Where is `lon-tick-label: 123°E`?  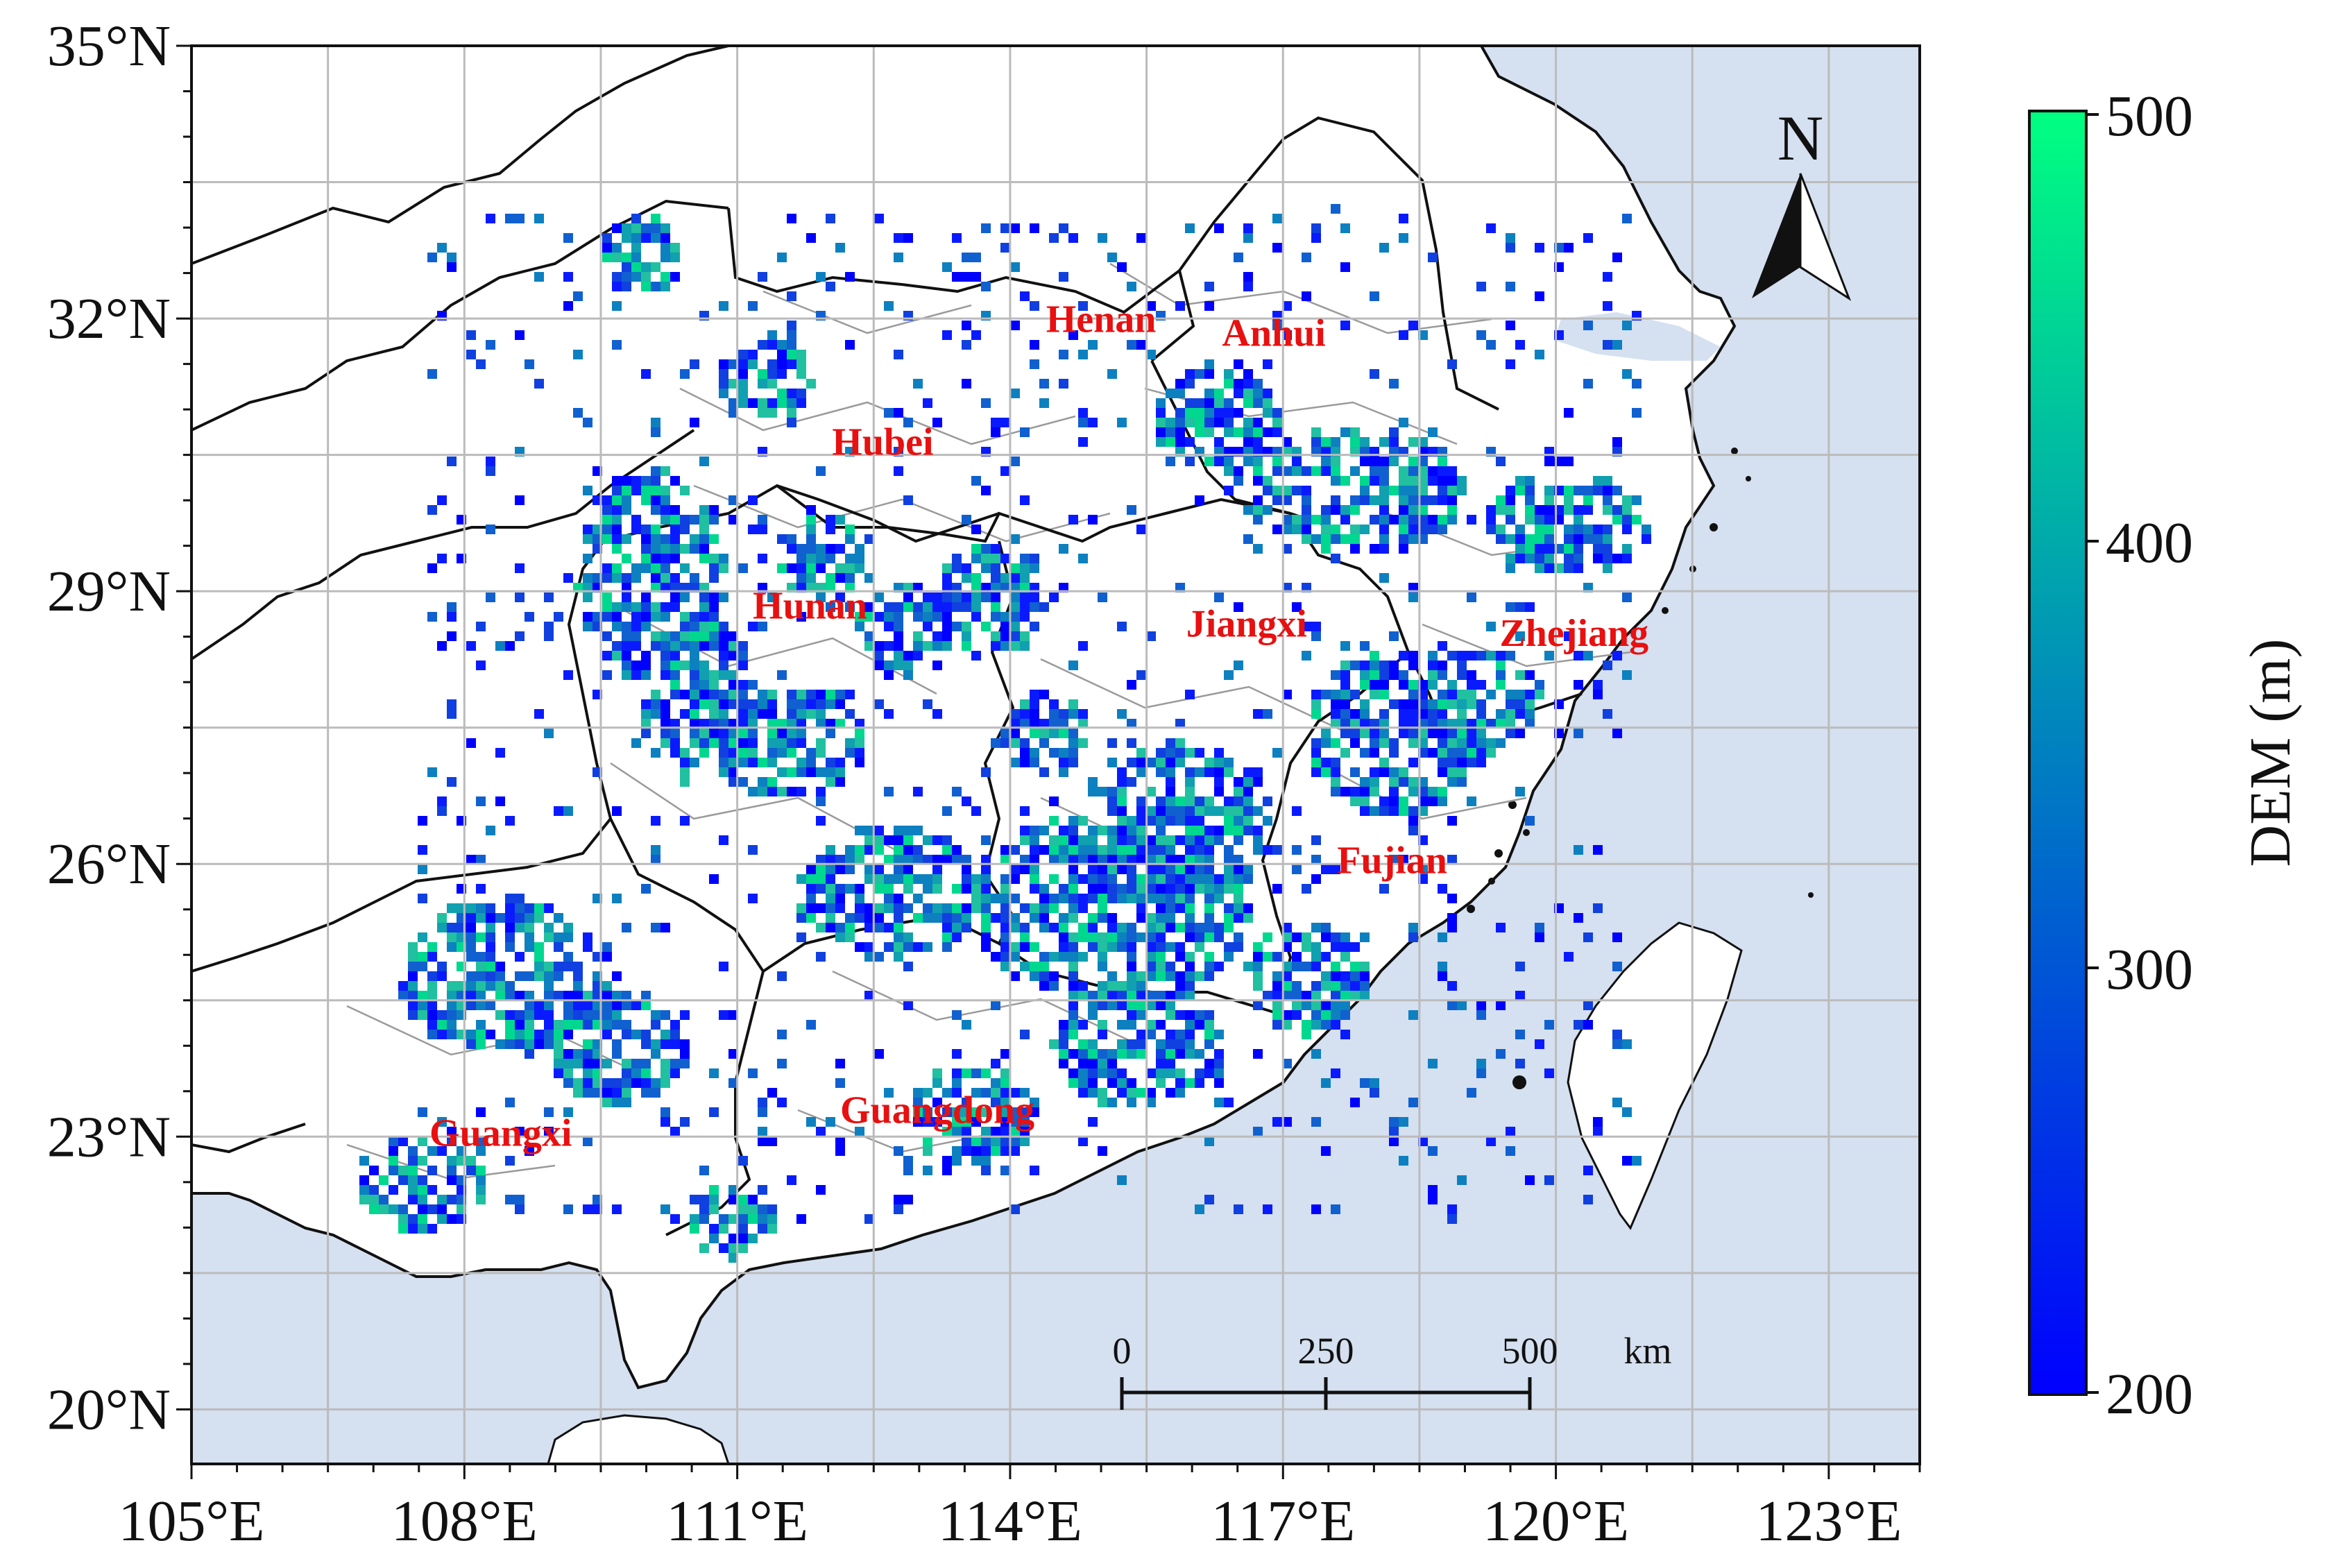 lon-tick-label: 123°E is located at coordinates (1828, 1521).